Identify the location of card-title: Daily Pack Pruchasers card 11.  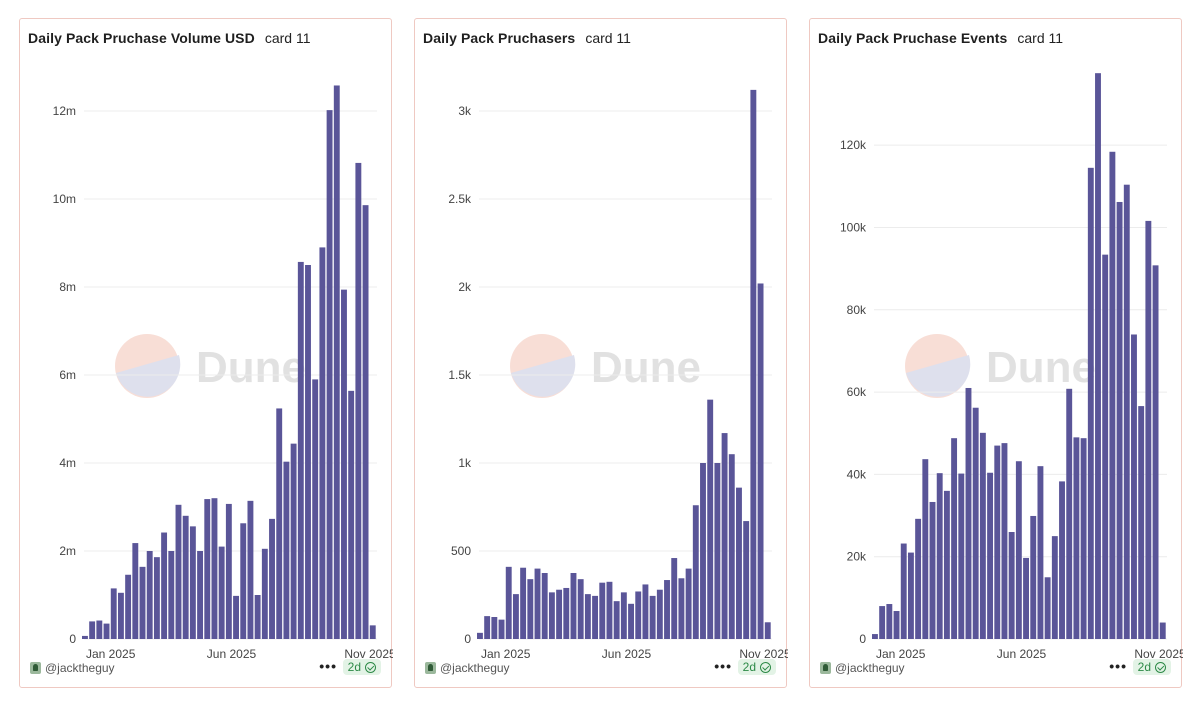
(527, 38).